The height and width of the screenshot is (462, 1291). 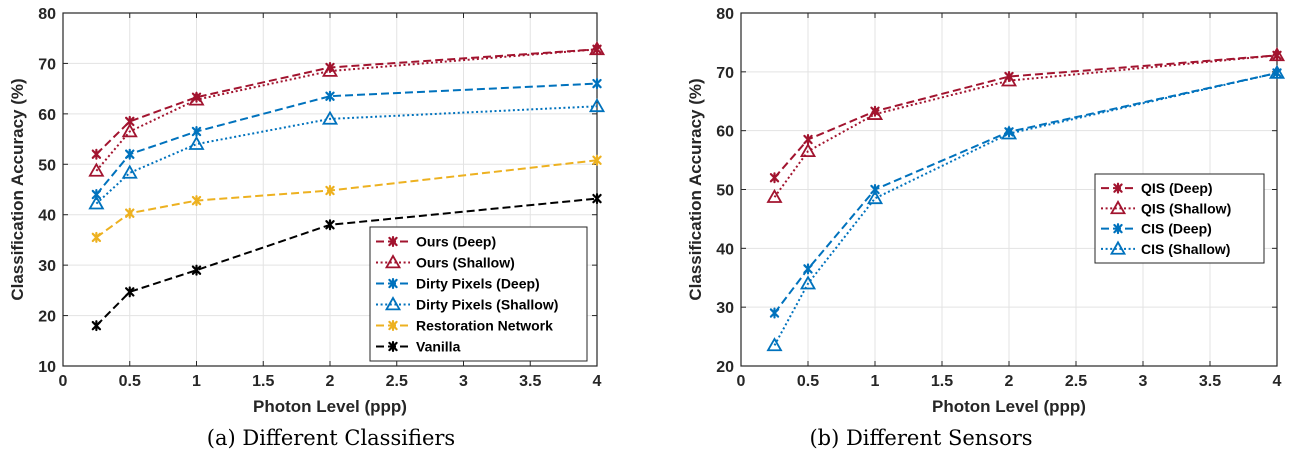 I want to click on y-tick-label: 60, so click(x=47, y=115).